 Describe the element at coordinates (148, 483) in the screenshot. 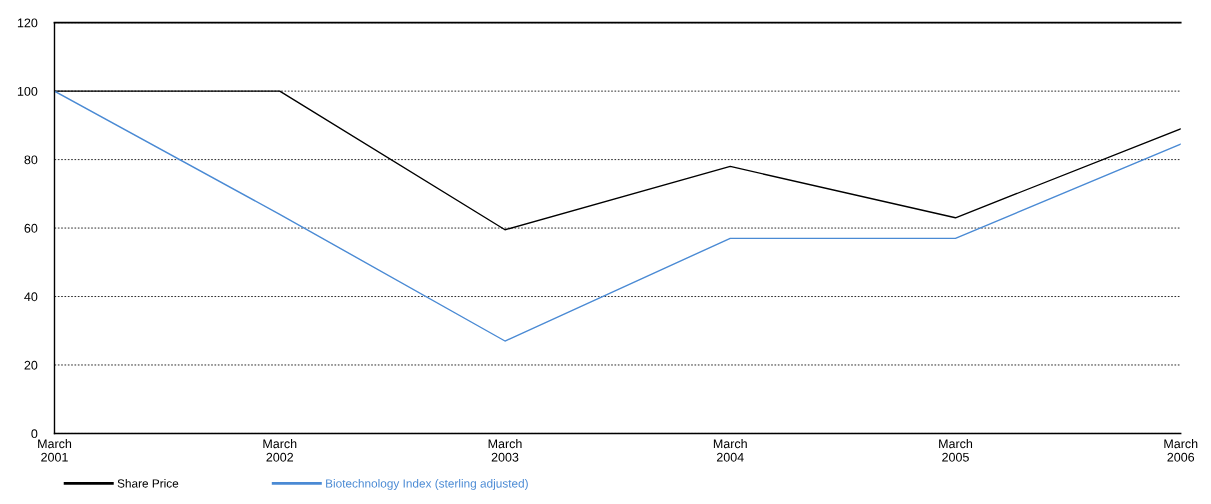

I see `legend-label: Share Price` at that location.